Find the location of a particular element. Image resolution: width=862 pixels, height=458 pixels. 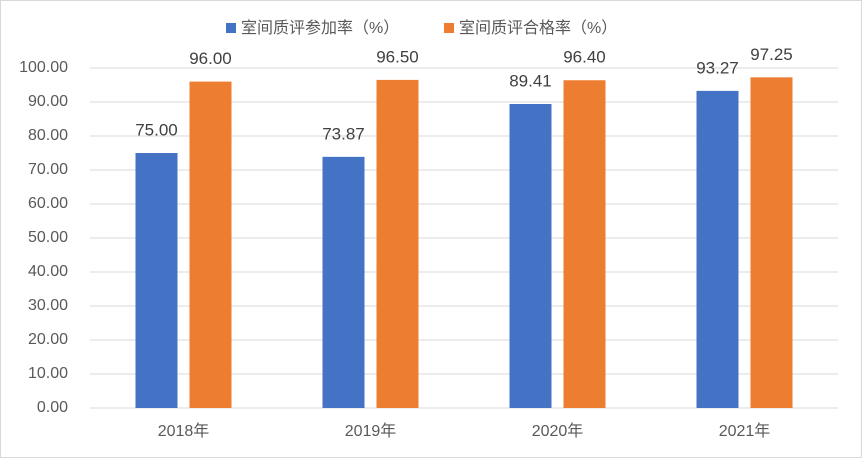

x-tick-label: 2020年 is located at coordinates (558, 431).